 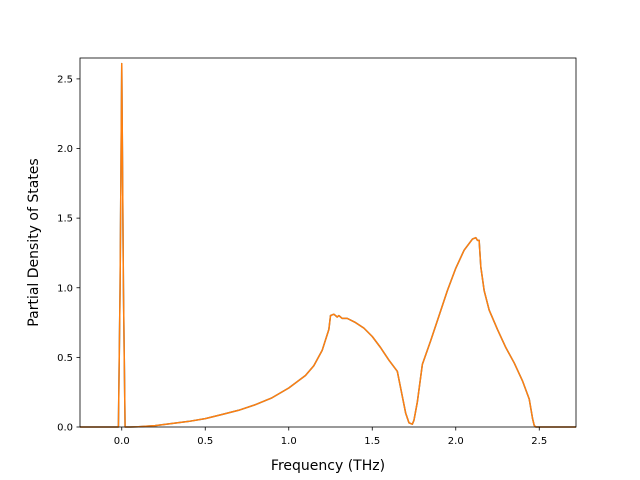 What do you see at coordinates (372, 441) in the screenshot?
I see `x-tick-label: 1.5` at bounding box center [372, 441].